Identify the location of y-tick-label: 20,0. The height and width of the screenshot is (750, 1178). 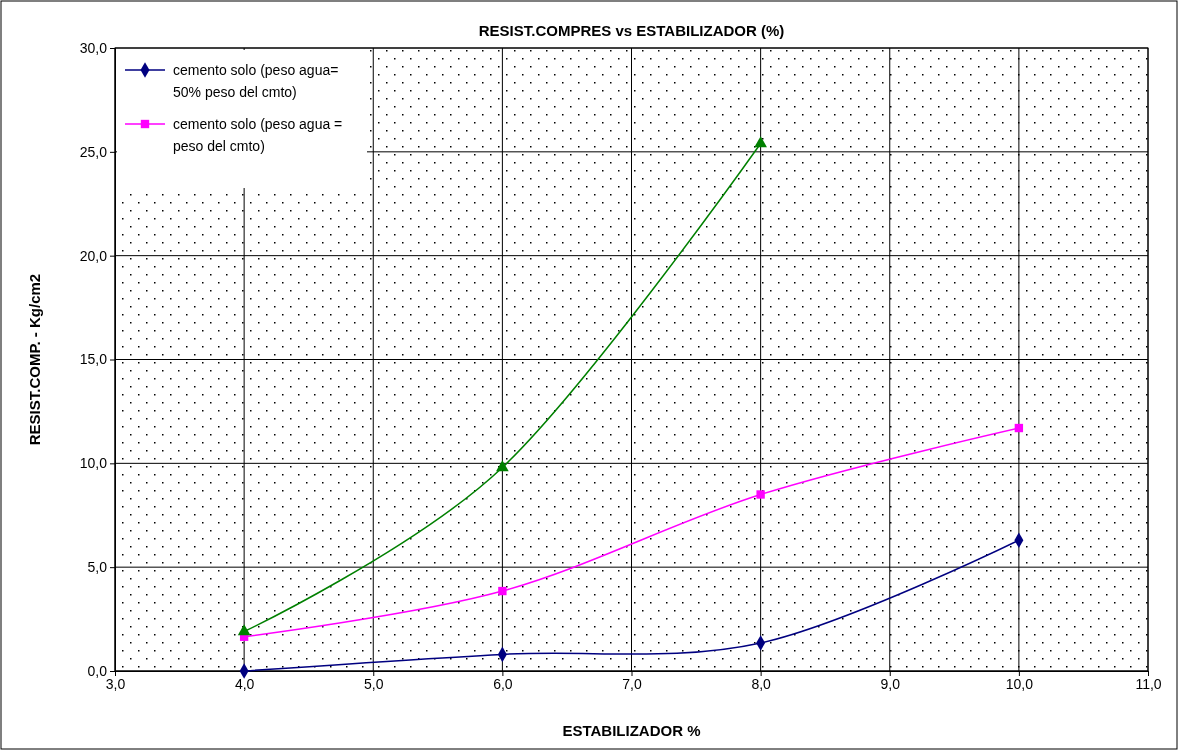
(93, 255).